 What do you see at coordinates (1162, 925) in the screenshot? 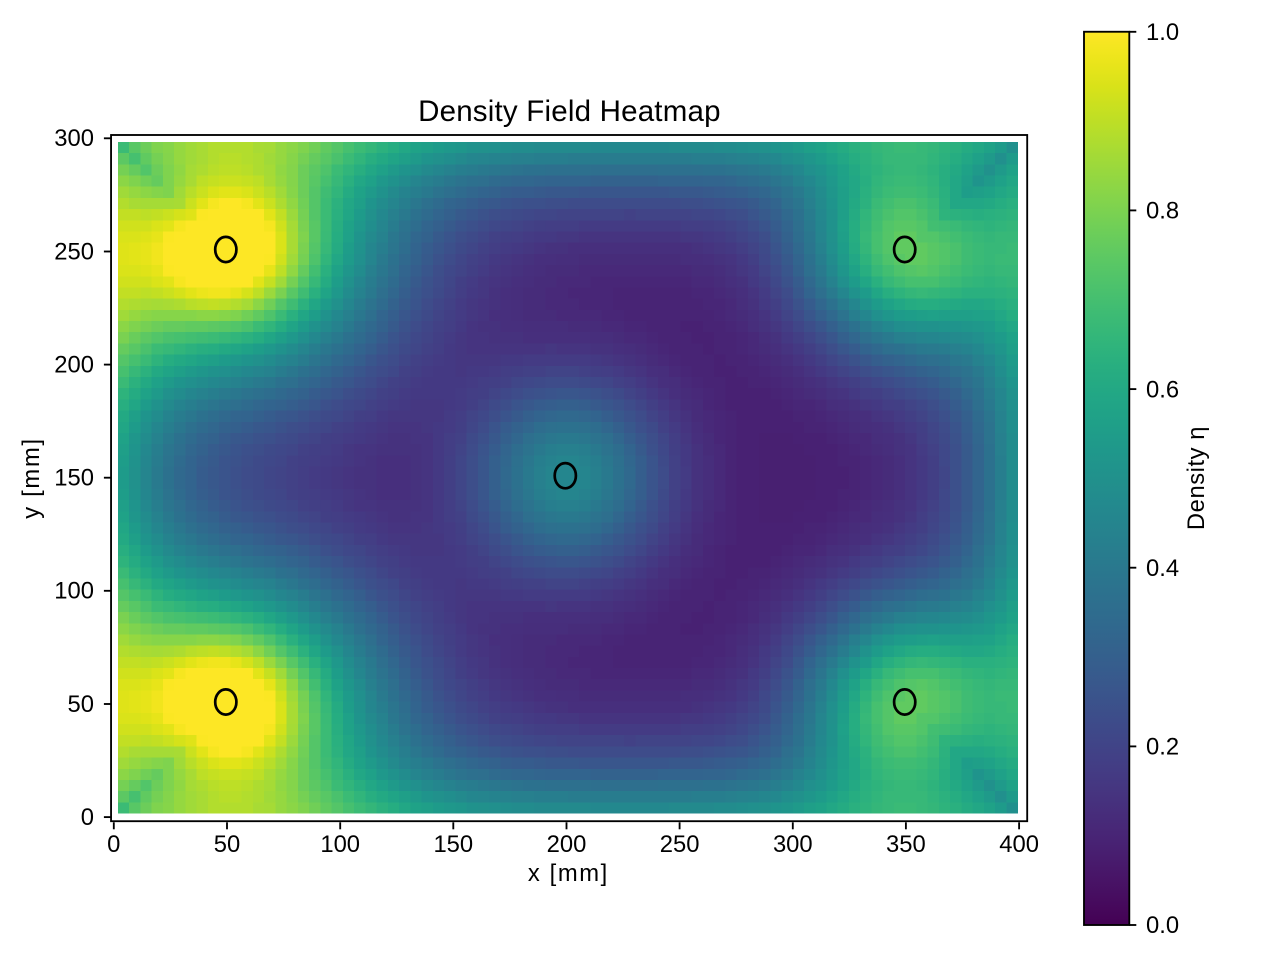
I see `svg-text: 0.0` at bounding box center [1162, 925].